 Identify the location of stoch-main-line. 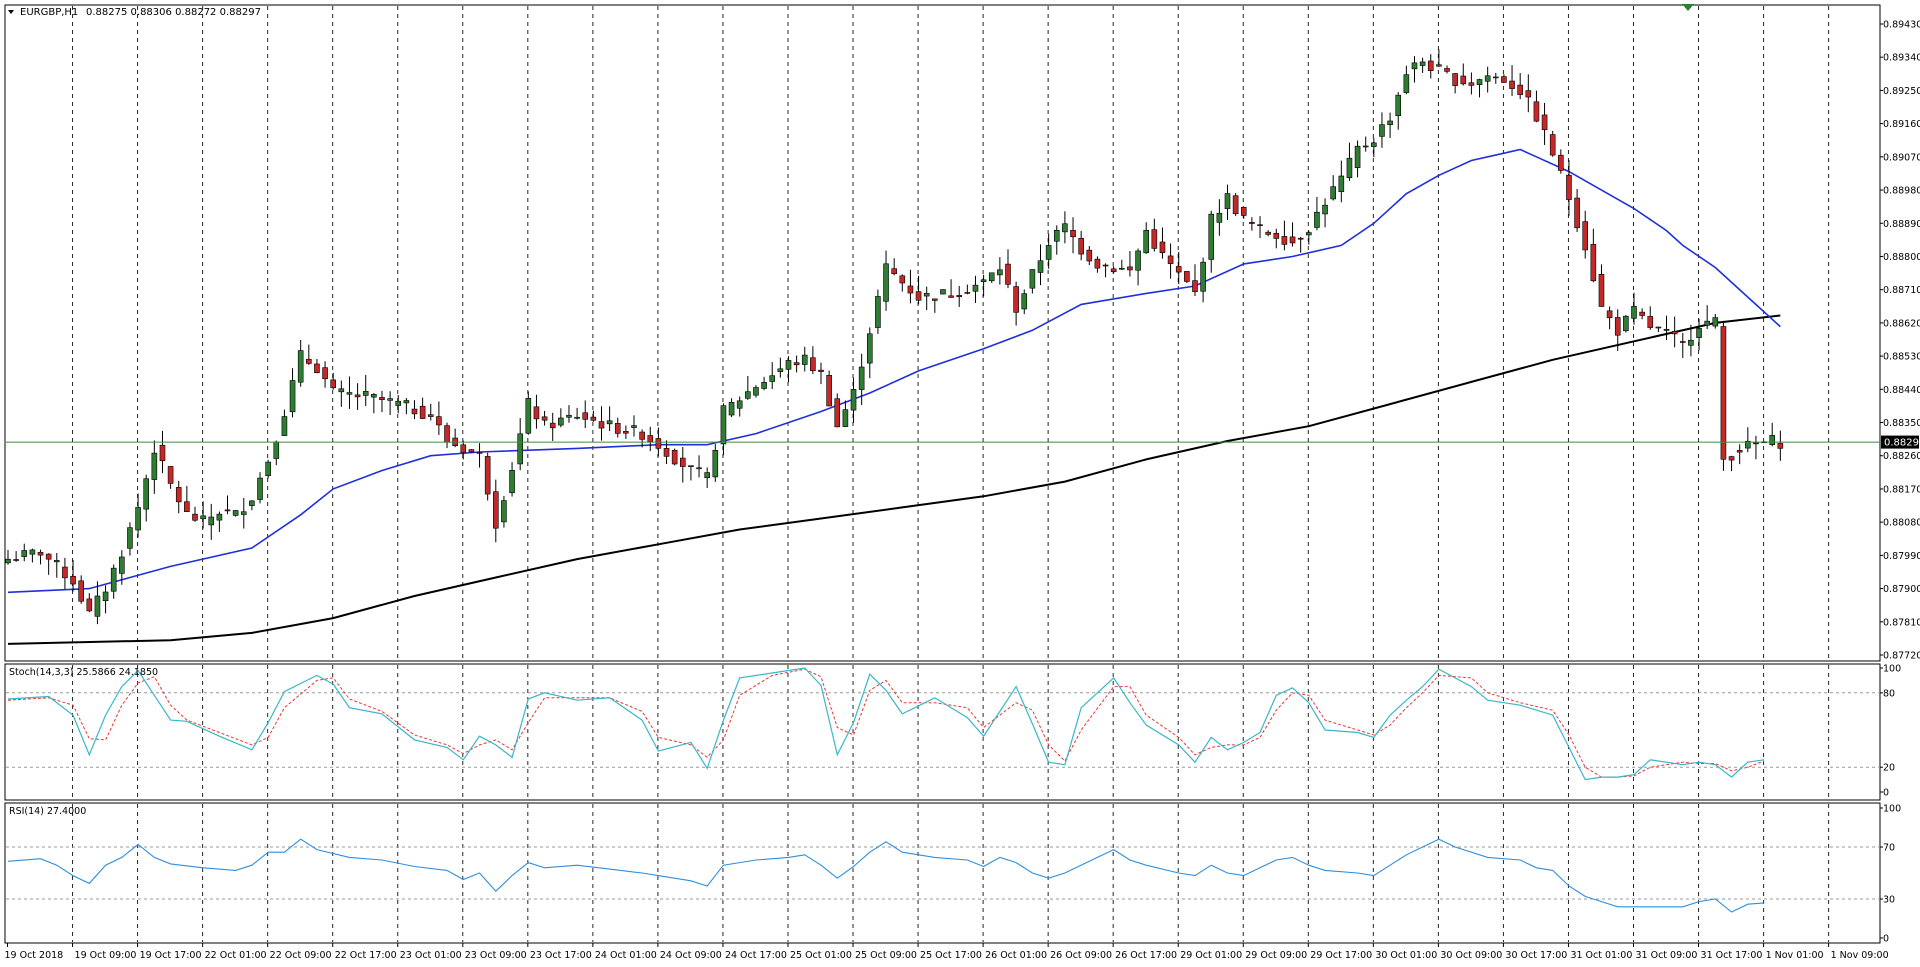
(886, 724).